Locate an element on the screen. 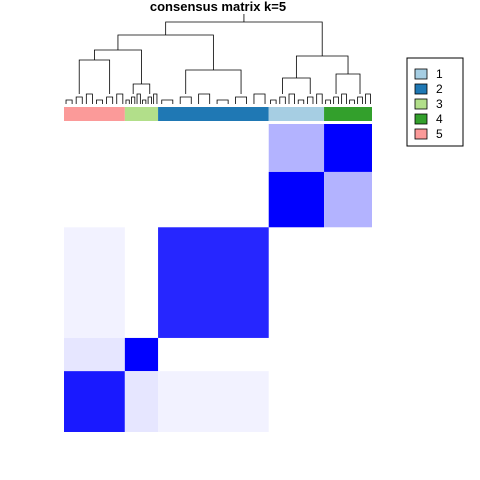 This screenshot has height=480, width=480. legend-label-4: 4 is located at coordinates (439, 119).